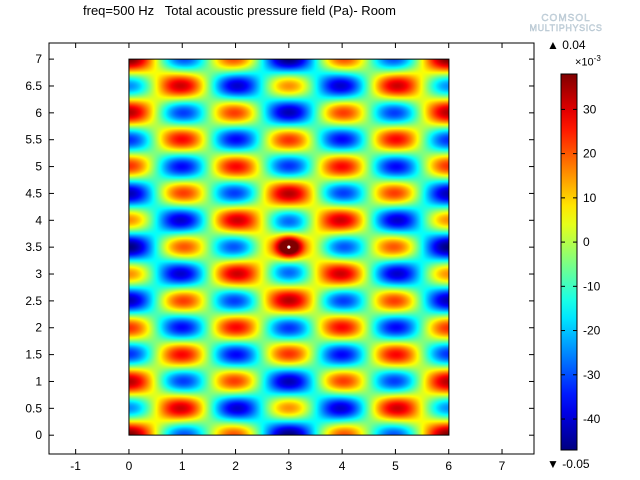 This screenshot has height=480, width=640. Describe the element at coordinates (38, 435) in the screenshot. I see `y-tick-label: 0` at that location.